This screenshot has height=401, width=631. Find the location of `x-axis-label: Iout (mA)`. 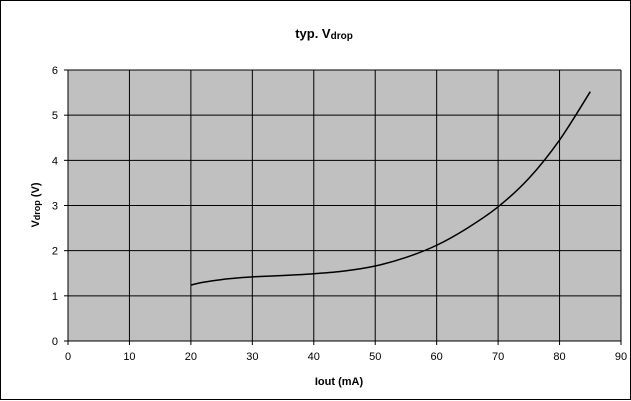

x-axis-label: Iout (mA) is located at coordinates (339, 382).